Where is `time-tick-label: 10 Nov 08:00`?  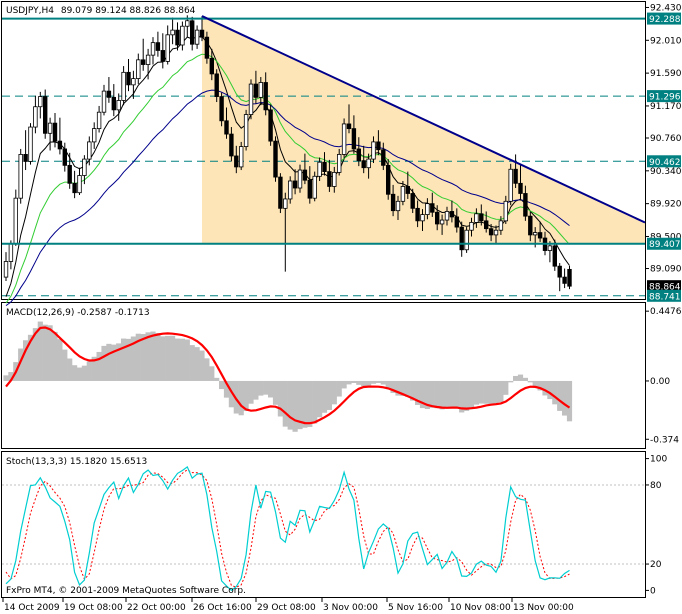
time-tick-label: 10 Nov 08:00 is located at coordinates (480, 608).